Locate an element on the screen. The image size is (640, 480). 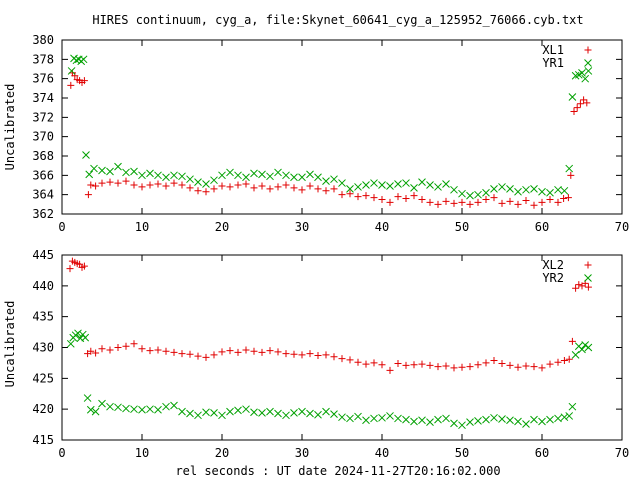
top-y-tick-label: 374 is located at coordinates (43, 98).